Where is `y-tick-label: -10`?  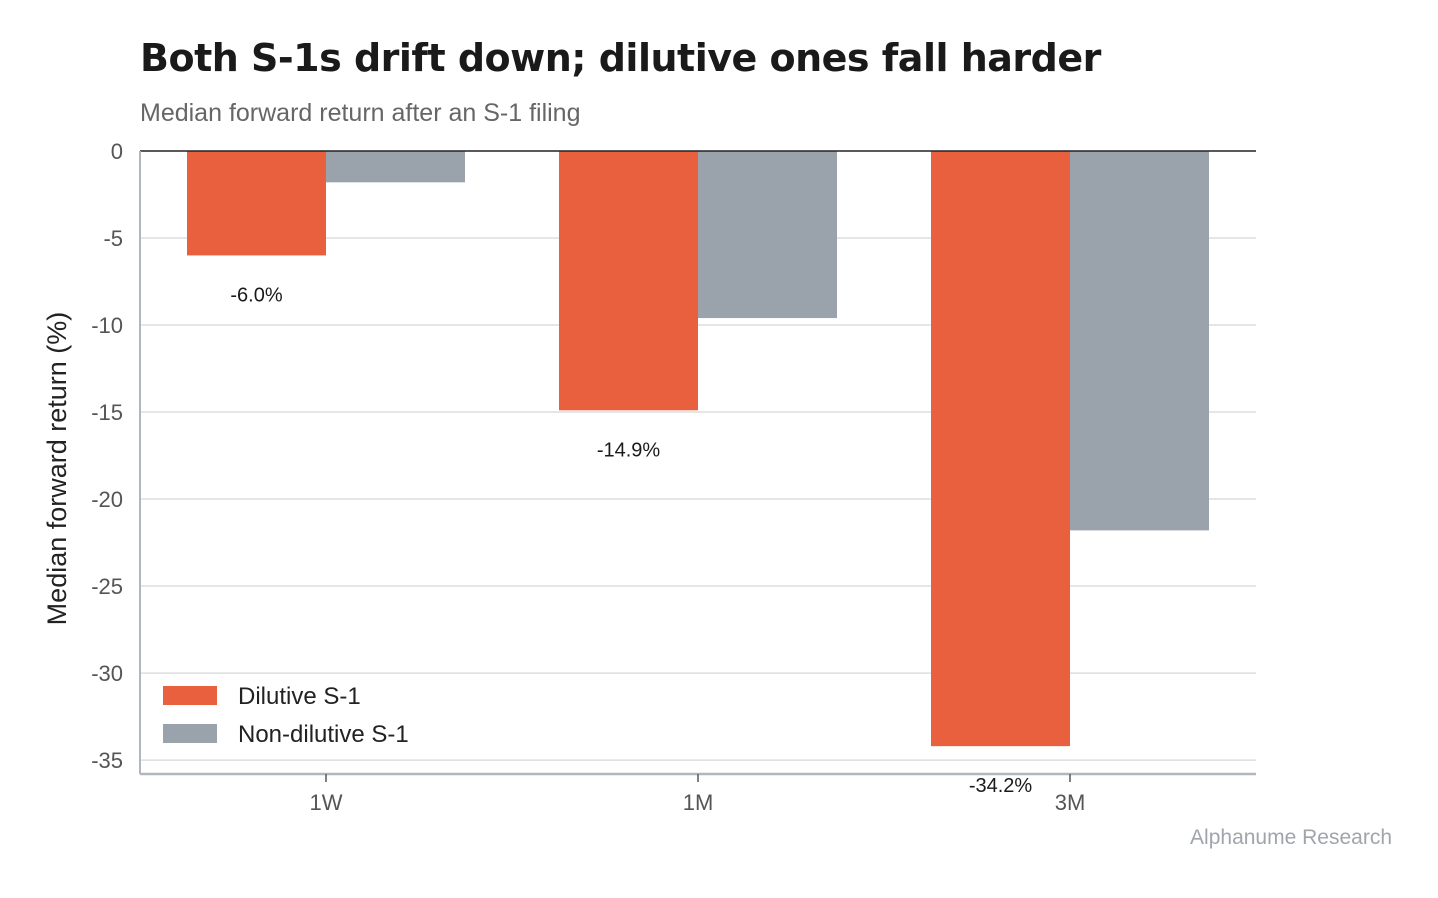
y-tick-label: -10 is located at coordinates (107, 325).